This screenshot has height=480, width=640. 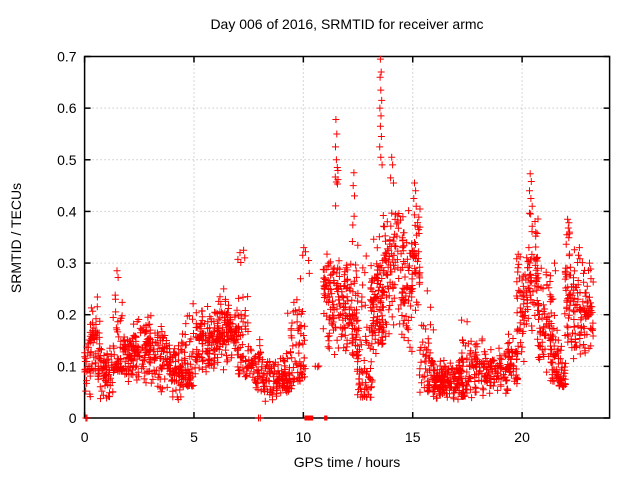 What do you see at coordinates (413, 437) in the screenshot?
I see `x-tick-label: 15` at bounding box center [413, 437].